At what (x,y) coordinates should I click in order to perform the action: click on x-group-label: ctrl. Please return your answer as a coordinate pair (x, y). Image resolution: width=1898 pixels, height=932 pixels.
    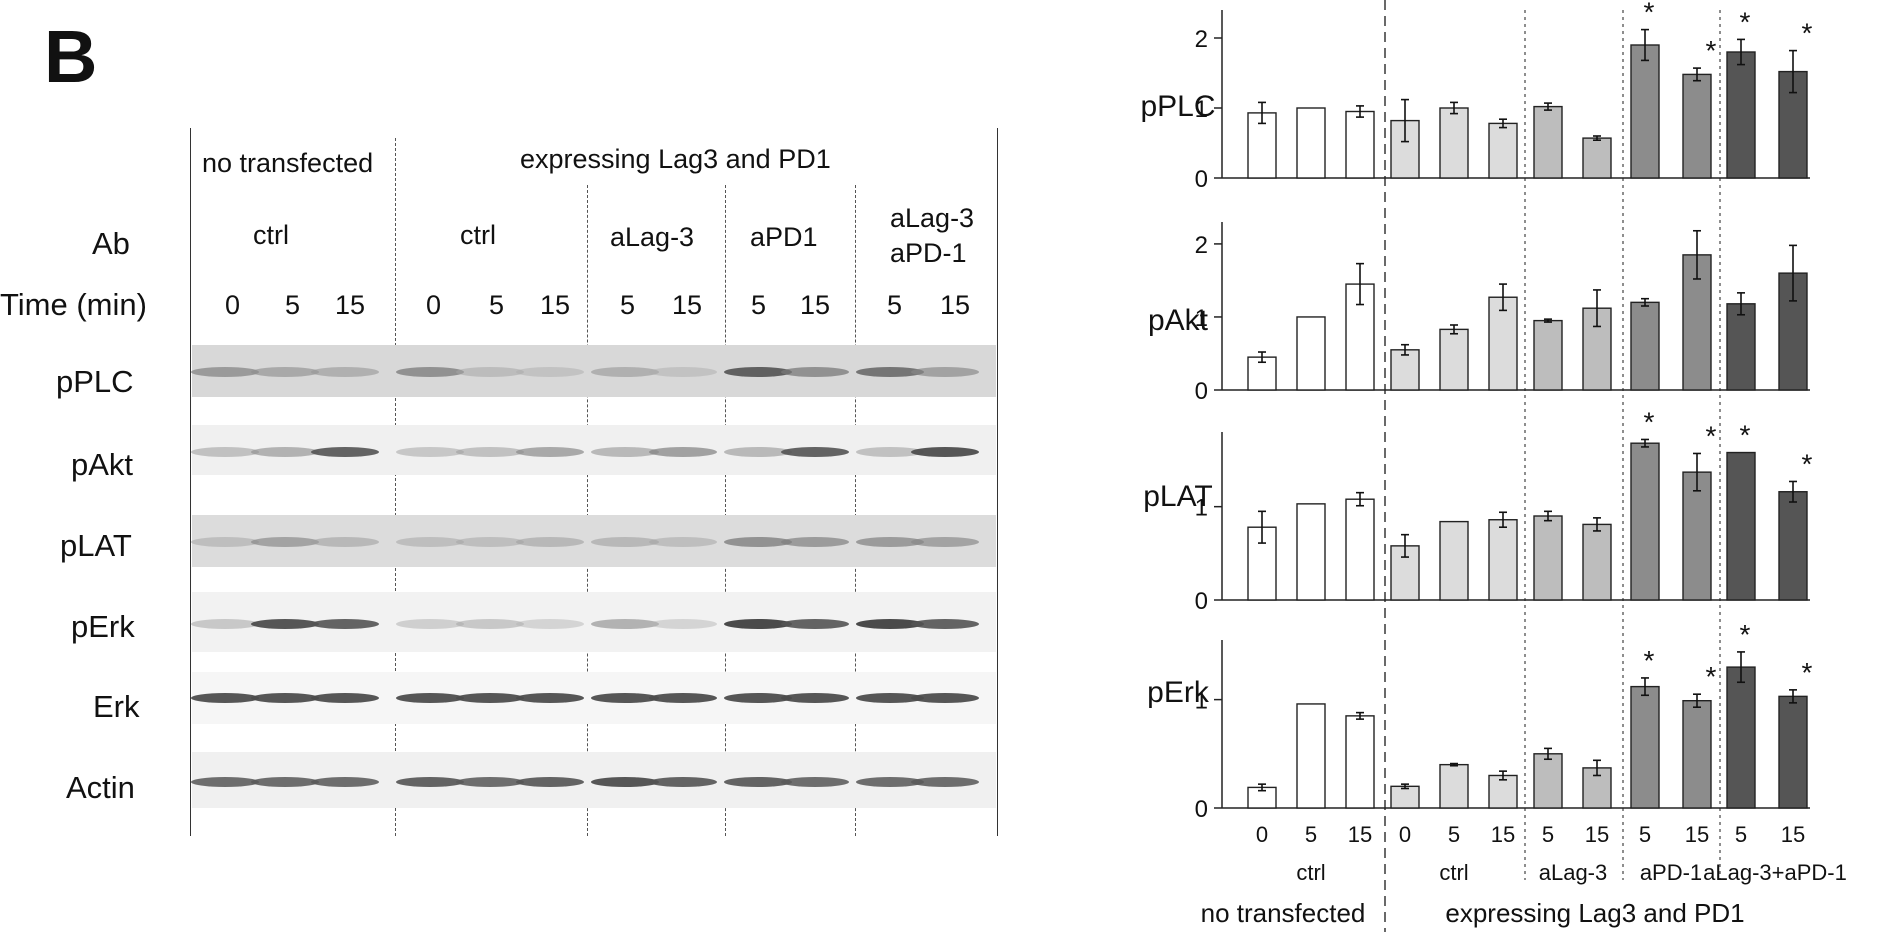
    Looking at the image, I should click on (1453, 872).